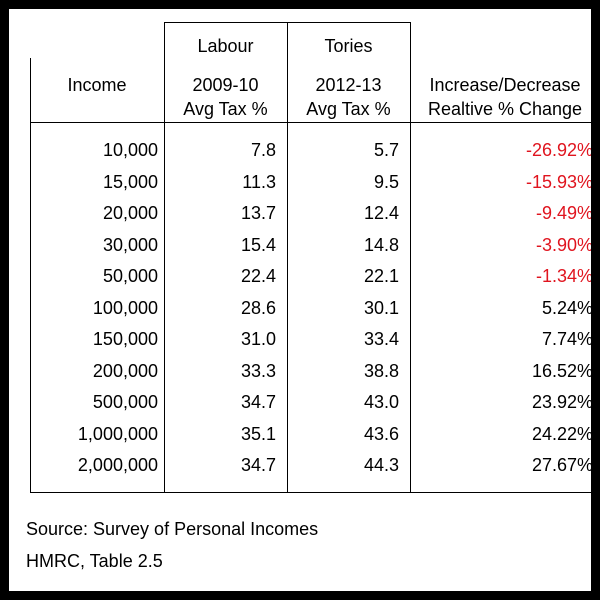 This screenshot has height=600, width=600. Describe the element at coordinates (561, 371) in the screenshot. I see `relative-change-cell: 16.52%` at that location.